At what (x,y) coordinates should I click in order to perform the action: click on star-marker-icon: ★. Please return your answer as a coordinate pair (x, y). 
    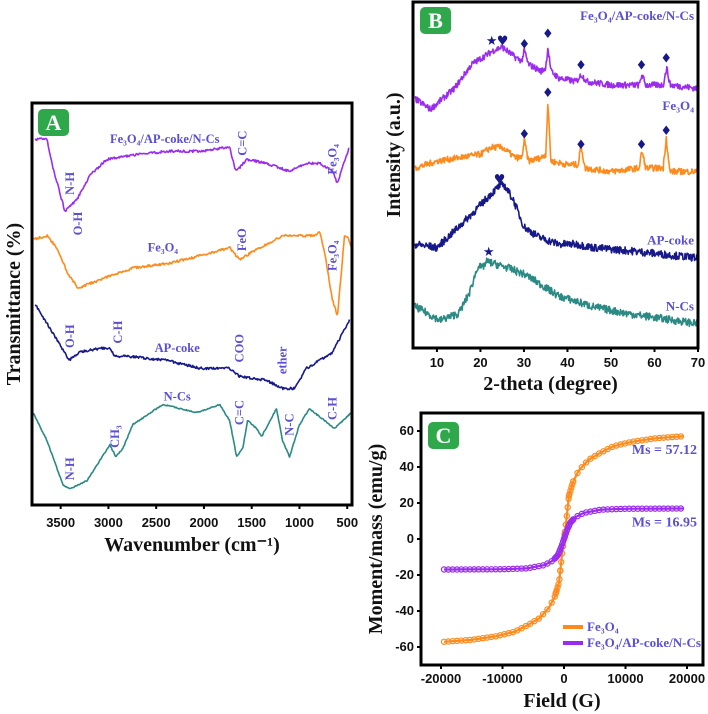
    Looking at the image, I should click on (489, 252).